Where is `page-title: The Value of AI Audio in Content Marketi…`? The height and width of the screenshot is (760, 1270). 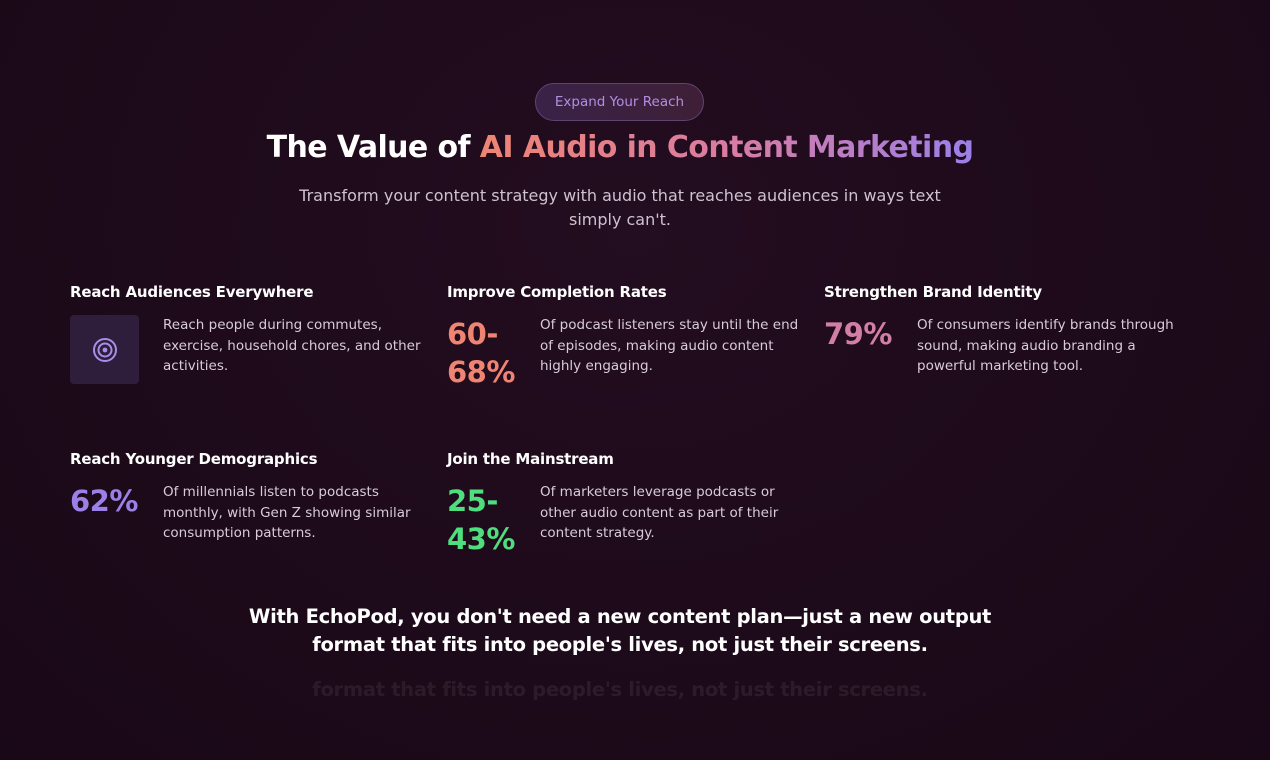 page-title: The Value of AI Audio in Content Marketi… is located at coordinates (620, 147).